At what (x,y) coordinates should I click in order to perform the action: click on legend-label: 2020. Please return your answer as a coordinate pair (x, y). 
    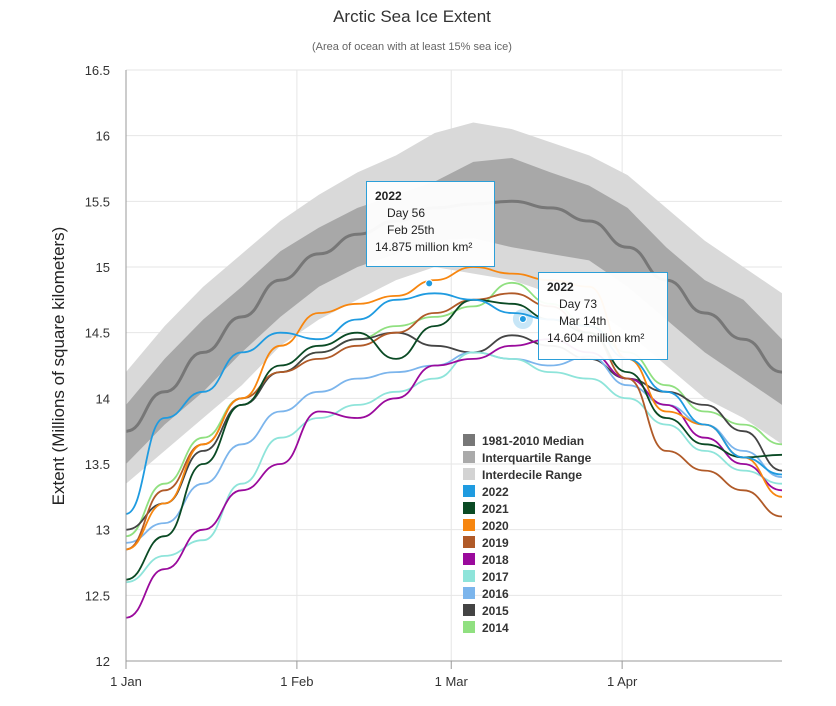
    Looking at the image, I should click on (495, 526).